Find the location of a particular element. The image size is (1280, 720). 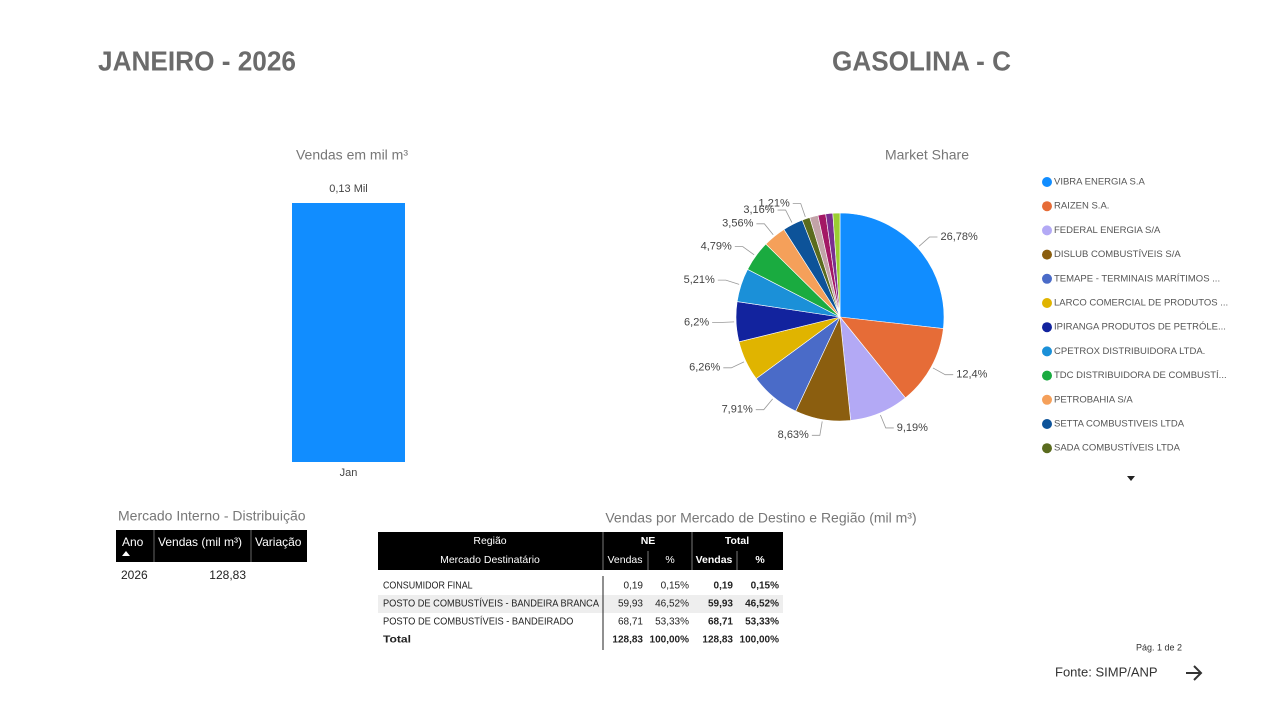

value-label: 8,63% is located at coordinates (793, 435).